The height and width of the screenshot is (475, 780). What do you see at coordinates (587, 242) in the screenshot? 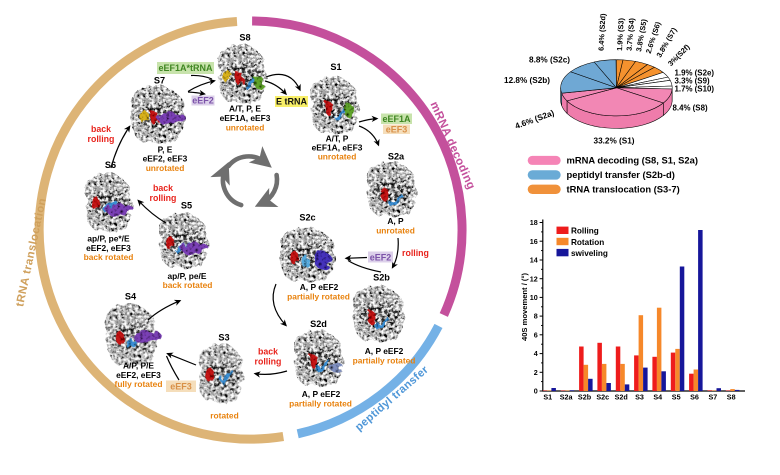
I see `svg-text: Rotation` at bounding box center [587, 242].